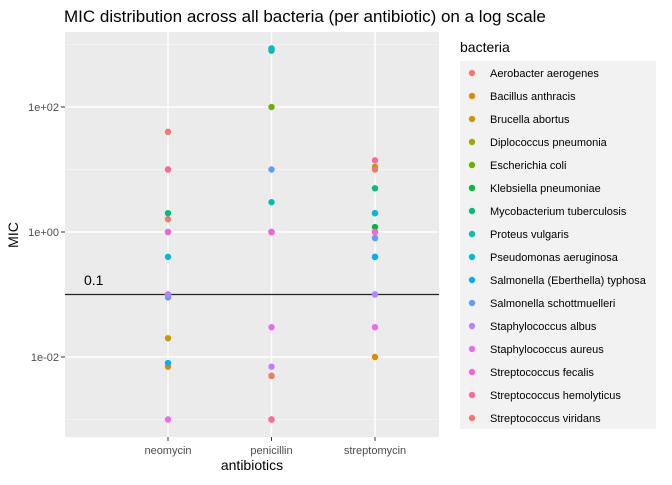 This screenshot has width=672, height=485. I want to click on legend-label: Staphylococcus aureus, so click(547, 350).